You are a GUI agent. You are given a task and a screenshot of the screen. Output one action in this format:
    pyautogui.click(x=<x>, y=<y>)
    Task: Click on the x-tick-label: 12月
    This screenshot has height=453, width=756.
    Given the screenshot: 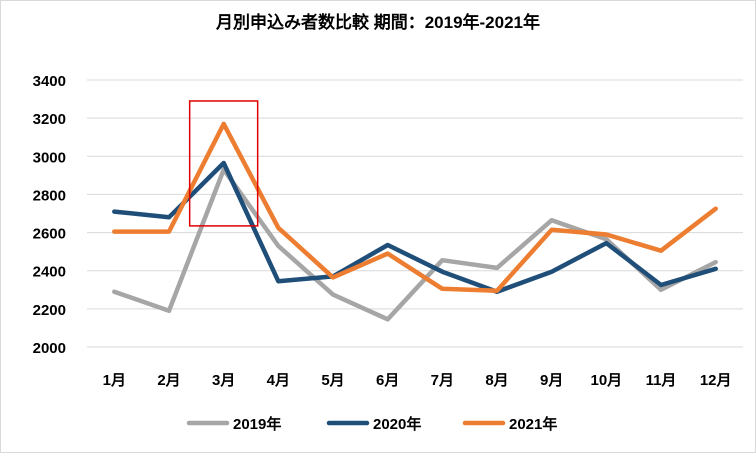 What is the action you would take?
    pyautogui.click(x=716, y=380)
    